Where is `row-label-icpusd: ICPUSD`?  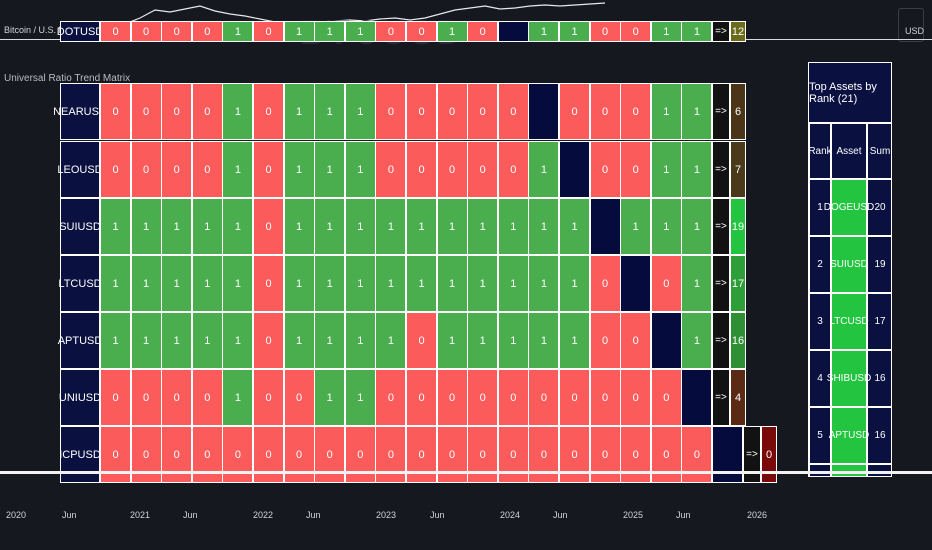 row-label-icpusd: ICPUSD is located at coordinates (80, 454).